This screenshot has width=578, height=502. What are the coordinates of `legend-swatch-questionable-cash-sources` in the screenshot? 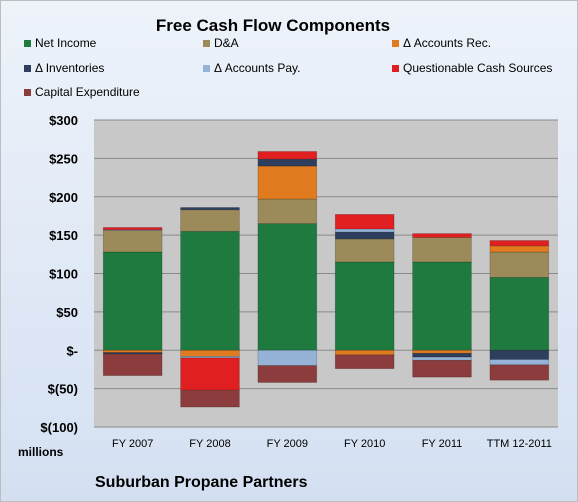 It's located at (395, 68).